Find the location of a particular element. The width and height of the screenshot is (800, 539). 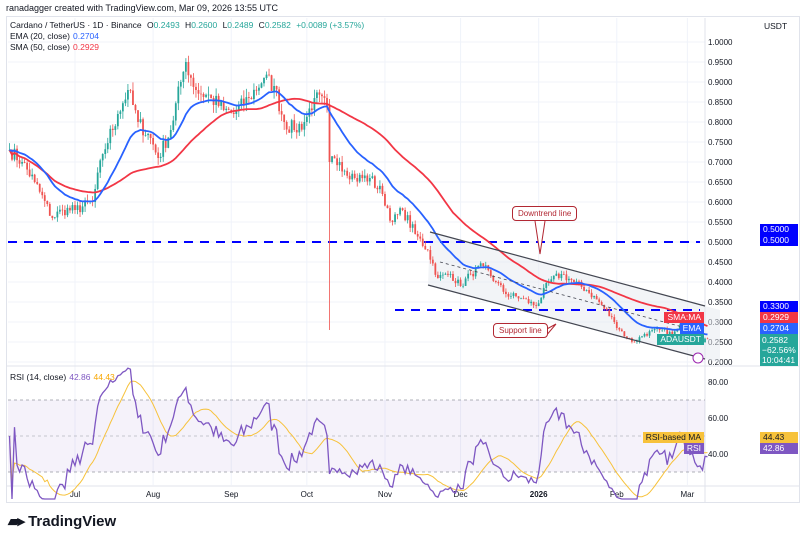

price-tick: 0.6500 is located at coordinates (720, 182).